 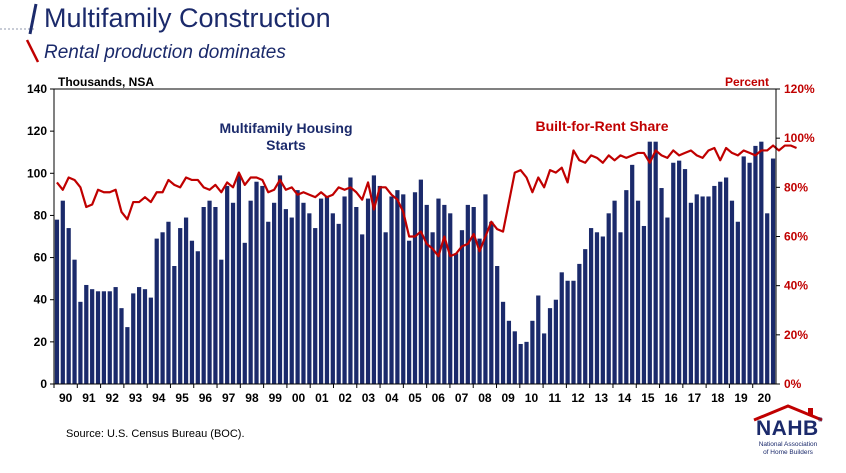 What do you see at coordinates (252, 398) in the screenshot?
I see `x-axis-tick-label: 98` at bounding box center [252, 398].